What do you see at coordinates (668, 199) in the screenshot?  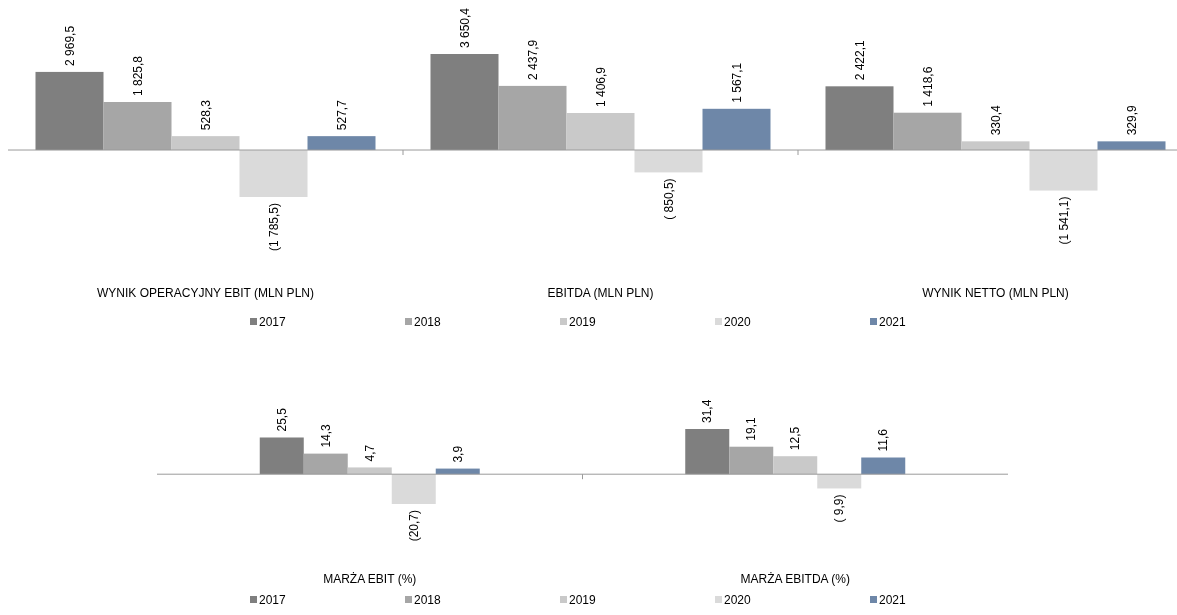 I see `data-label: ( 850,5)` at bounding box center [668, 199].